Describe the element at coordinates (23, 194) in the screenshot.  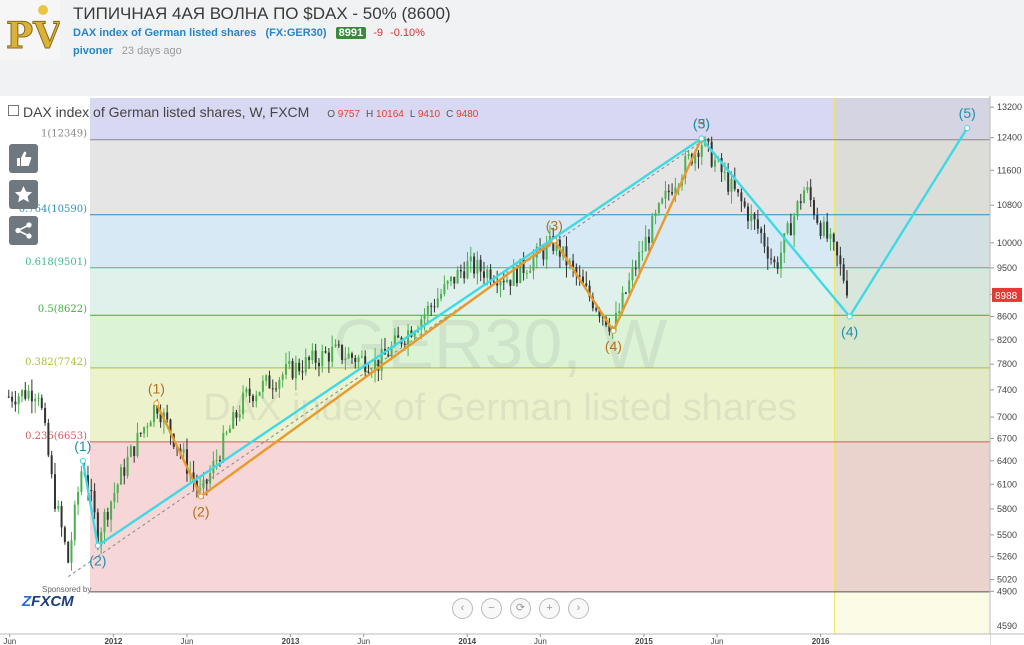
I see `favorite-button` at that location.